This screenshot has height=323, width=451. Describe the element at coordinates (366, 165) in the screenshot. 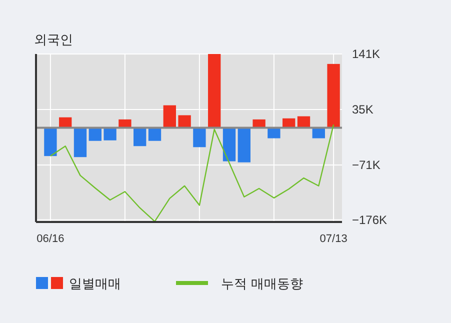

I see `y-tick-label: −71K` at that location.